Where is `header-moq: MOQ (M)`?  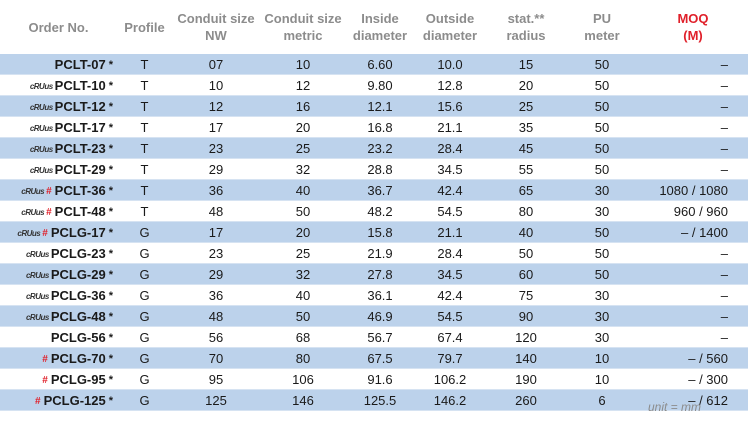 header-moq: MOQ (M) is located at coordinates (693, 27).